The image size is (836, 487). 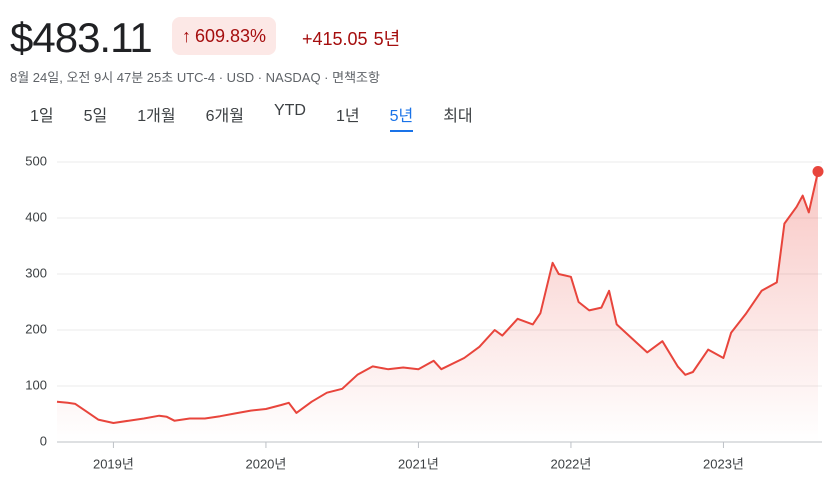 I want to click on range-tab: YTD, so click(x=289, y=110).